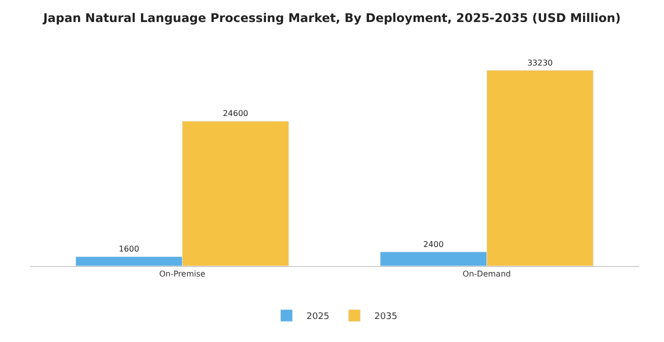 This screenshot has width=664, height=342. What do you see at coordinates (486, 274) in the screenshot?
I see `x-tick-label: On-Demand` at bounding box center [486, 274].